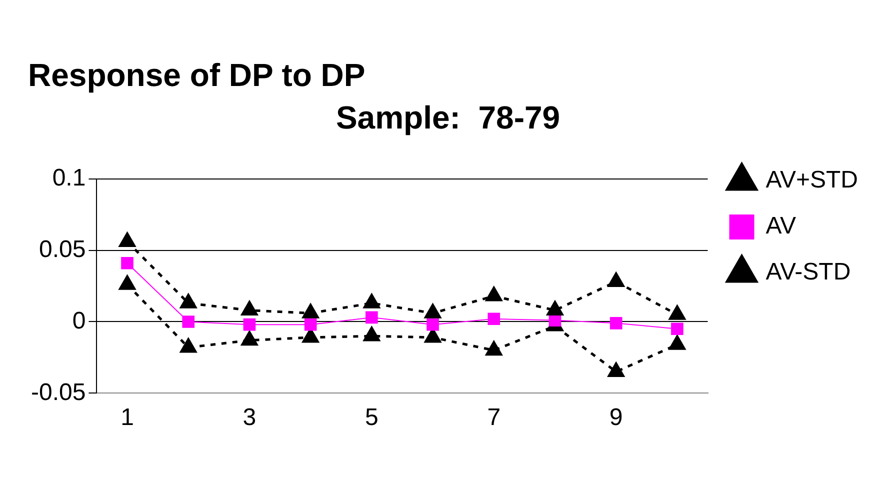 The height and width of the screenshot is (484, 886). I want to click on x-tick-label: 7, so click(494, 418).